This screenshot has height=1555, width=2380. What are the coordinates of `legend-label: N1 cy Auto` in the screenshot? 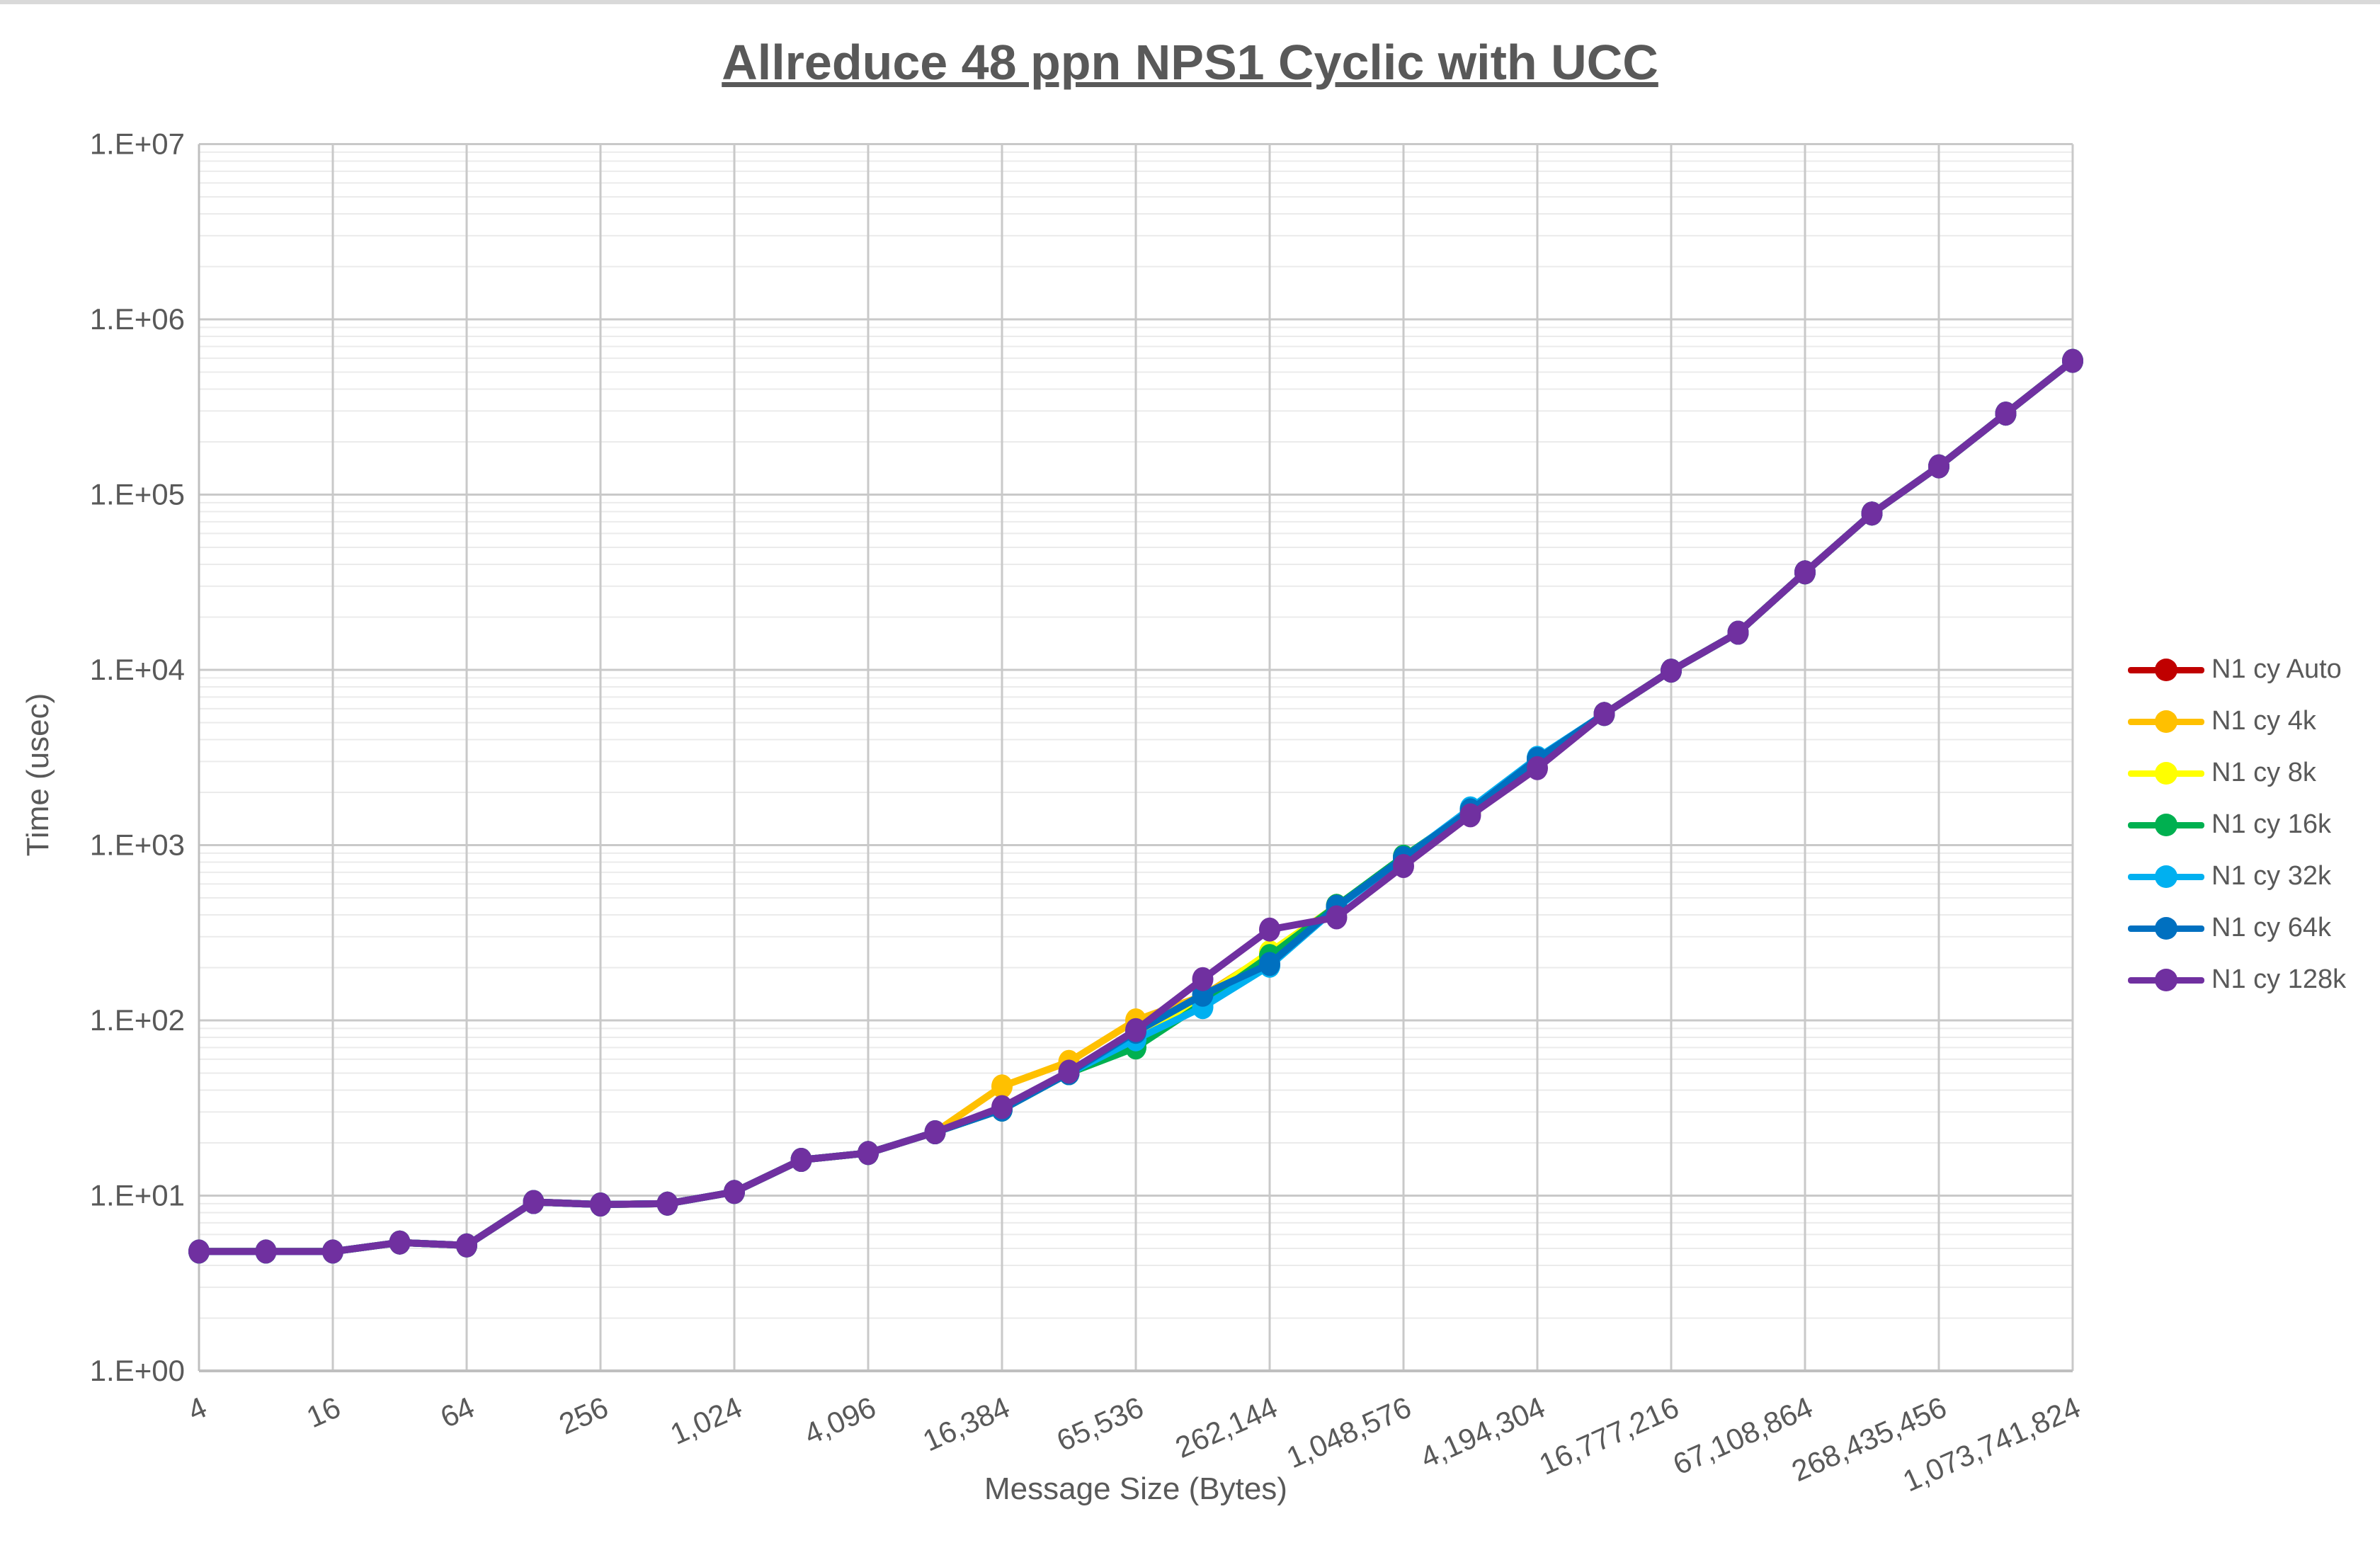 It's located at (2276, 669).